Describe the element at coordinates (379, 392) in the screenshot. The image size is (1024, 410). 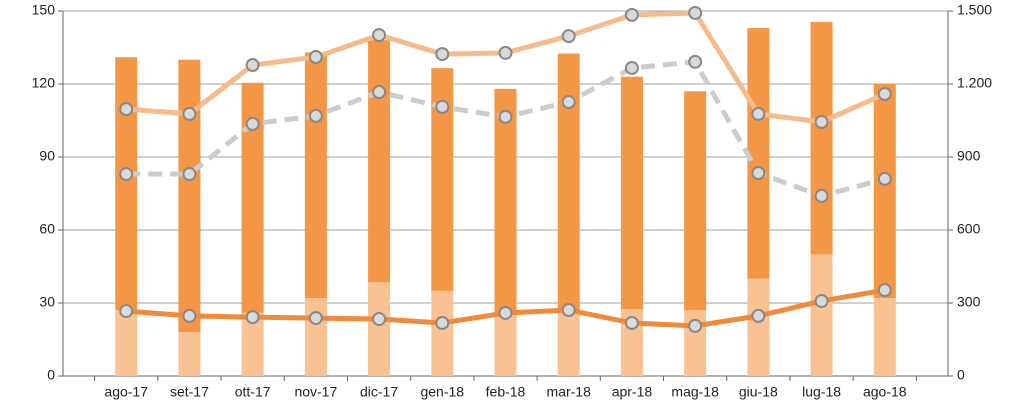
I see `x-tick-label: dic-17` at that location.